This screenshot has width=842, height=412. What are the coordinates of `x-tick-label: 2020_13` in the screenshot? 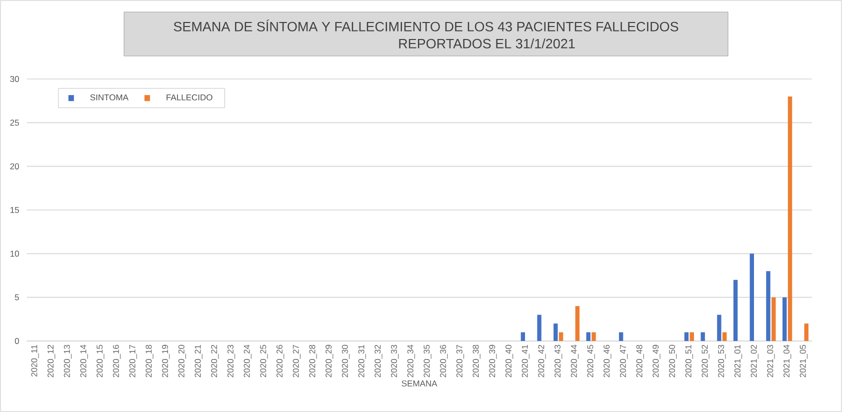 It's located at (68, 361).